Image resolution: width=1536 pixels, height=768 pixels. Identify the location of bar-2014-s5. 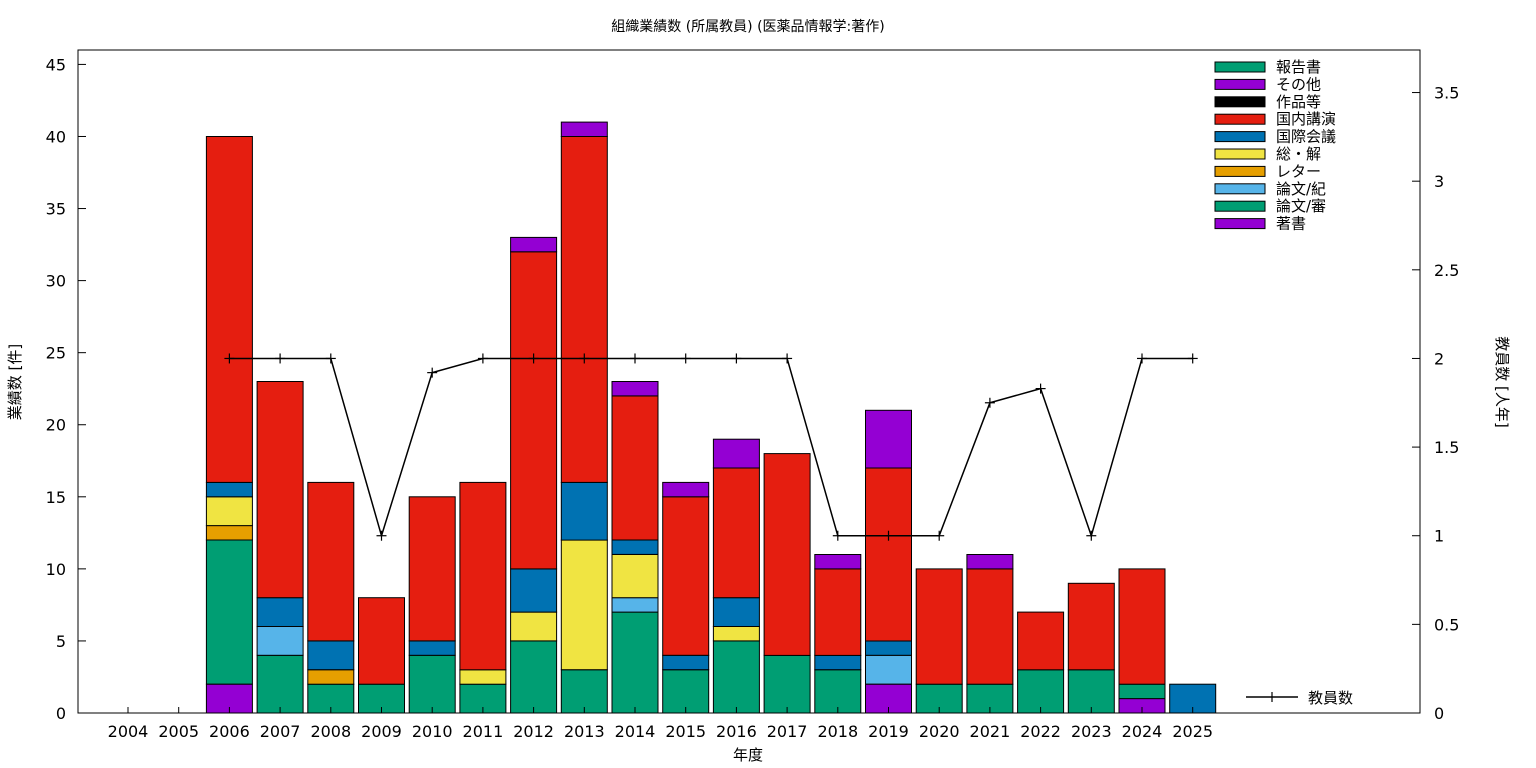
(635, 547).